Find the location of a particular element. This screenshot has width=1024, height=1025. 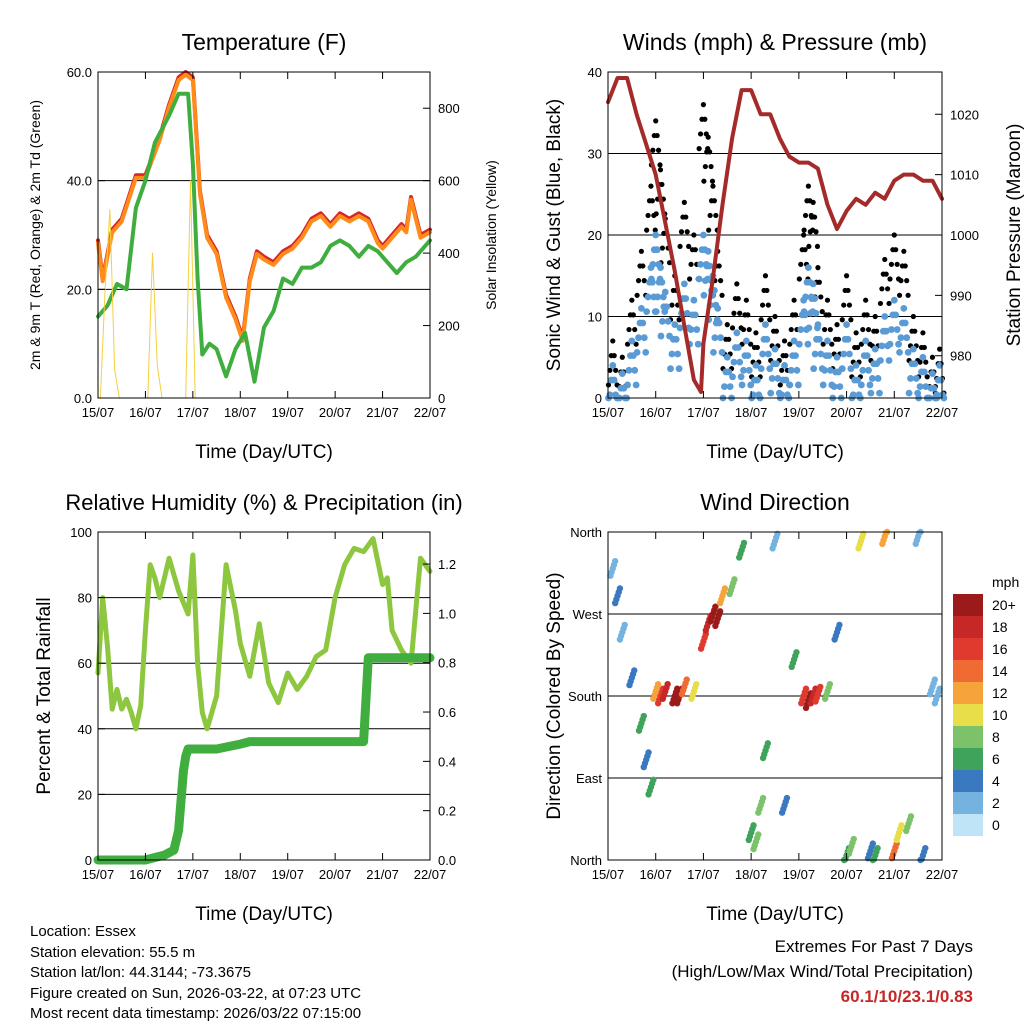

colorbar-label: 16 is located at coordinates (1000, 649).